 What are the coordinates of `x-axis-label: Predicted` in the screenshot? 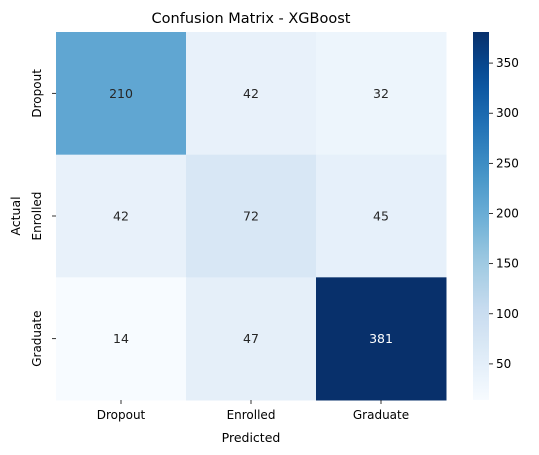 It's located at (251, 437).